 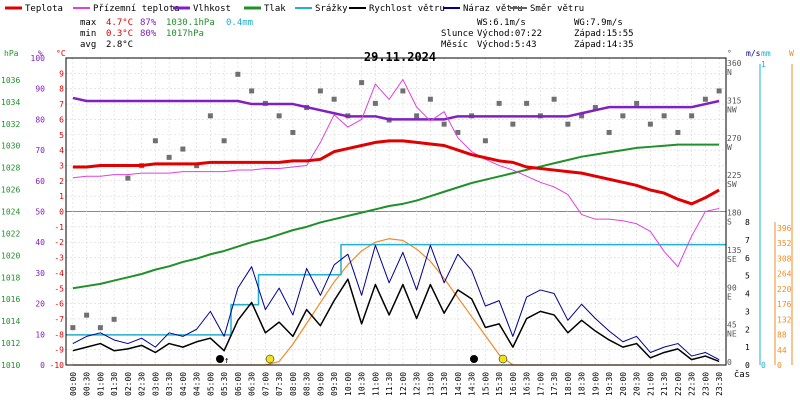 What do you see at coordinates (784, 274) in the screenshot?
I see `solar-tick-label: 264` at bounding box center [784, 274].